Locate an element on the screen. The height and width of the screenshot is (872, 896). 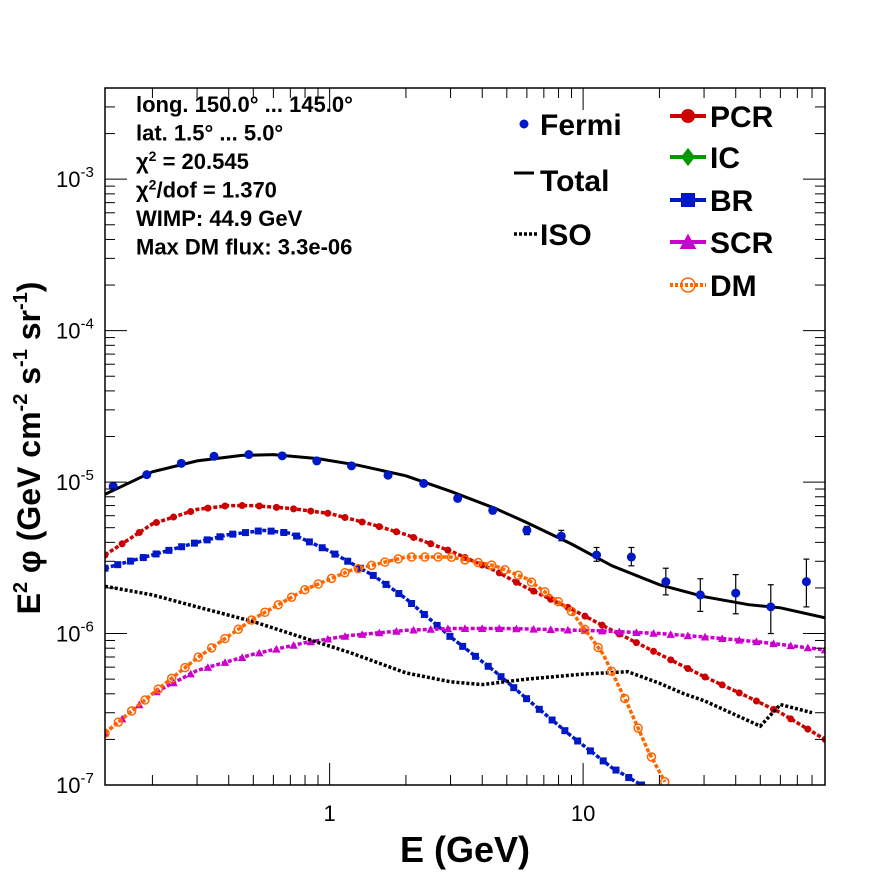
y-axis-title-part: E is located at coordinates (29, 603).